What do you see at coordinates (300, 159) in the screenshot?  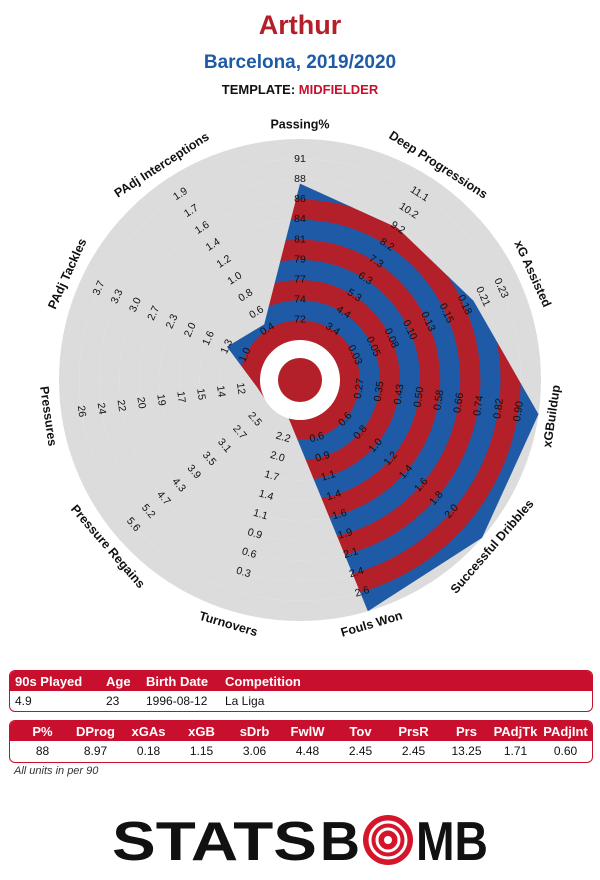 I see `tick-label: 91` at bounding box center [300, 159].